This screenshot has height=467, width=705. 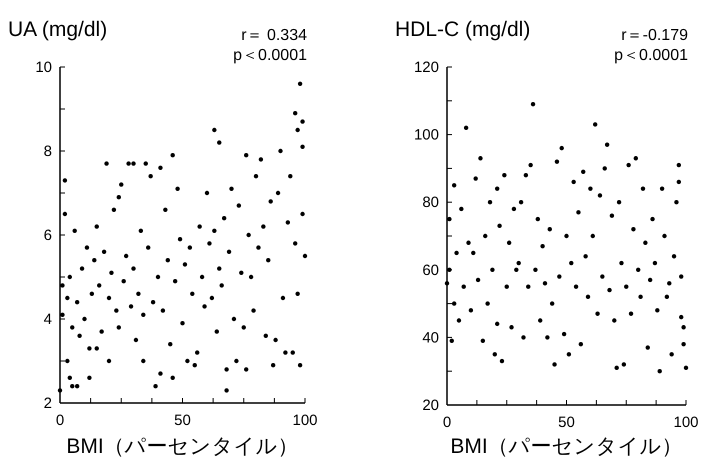 I want to click on y-tick-label: 6, so click(x=48, y=235).